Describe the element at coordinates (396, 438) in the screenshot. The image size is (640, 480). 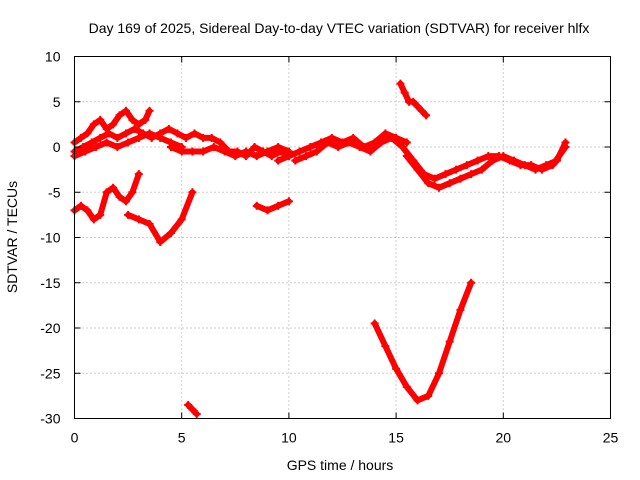
I see `x-tick-label: 15` at that location.